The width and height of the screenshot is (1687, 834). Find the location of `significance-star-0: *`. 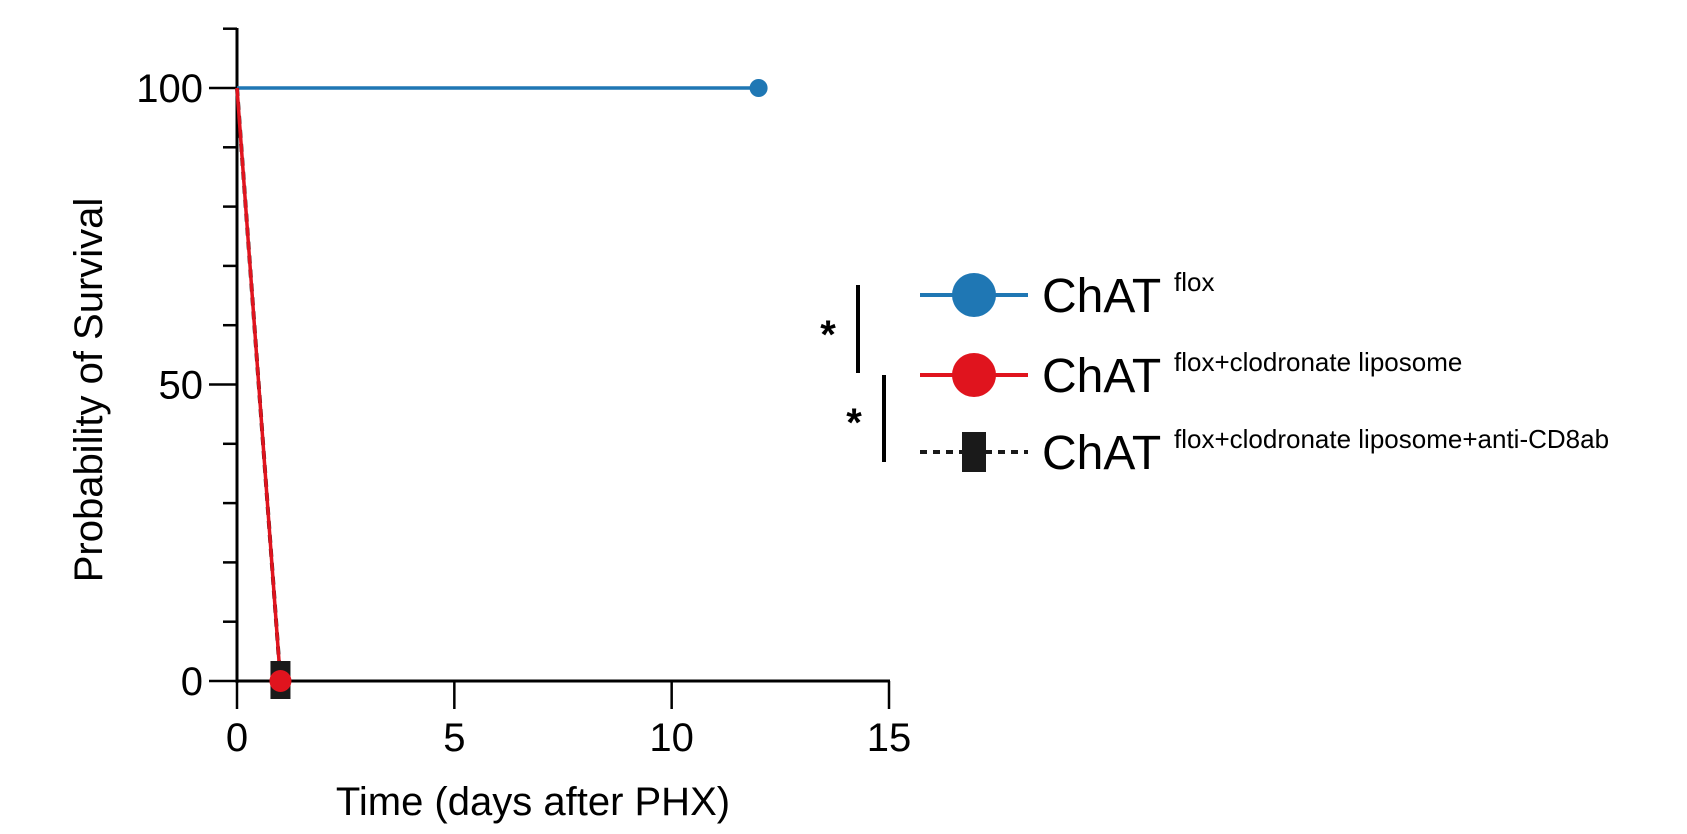

significance-star-0: * is located at coordinates (828, 335).